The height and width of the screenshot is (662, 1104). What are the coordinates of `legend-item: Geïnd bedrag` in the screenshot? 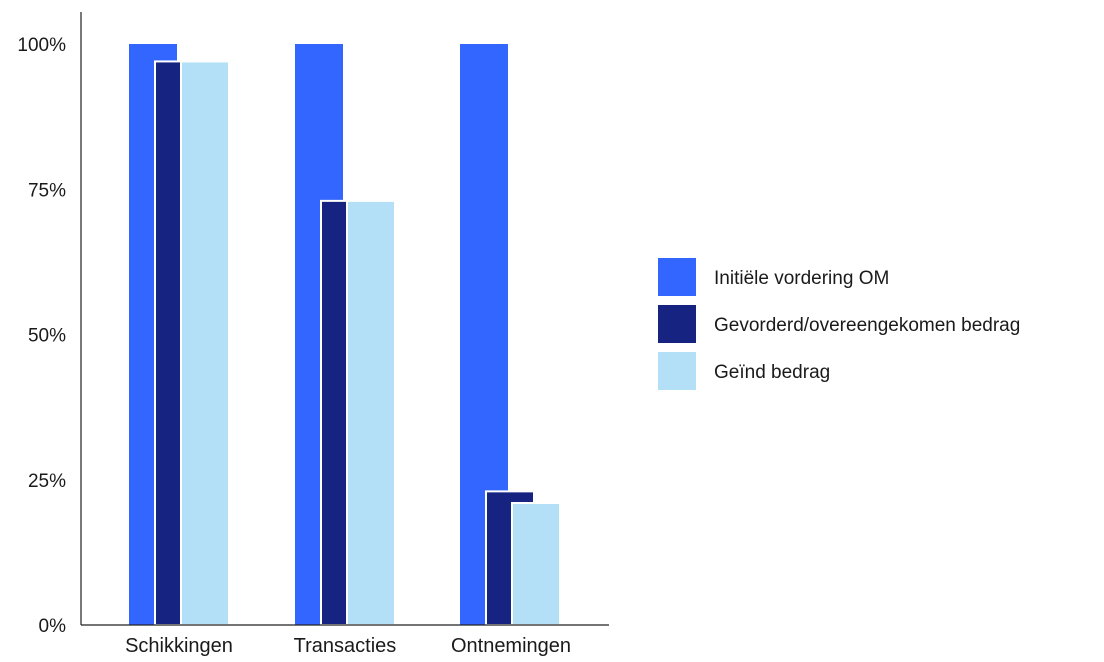 It's located at (744, 371).